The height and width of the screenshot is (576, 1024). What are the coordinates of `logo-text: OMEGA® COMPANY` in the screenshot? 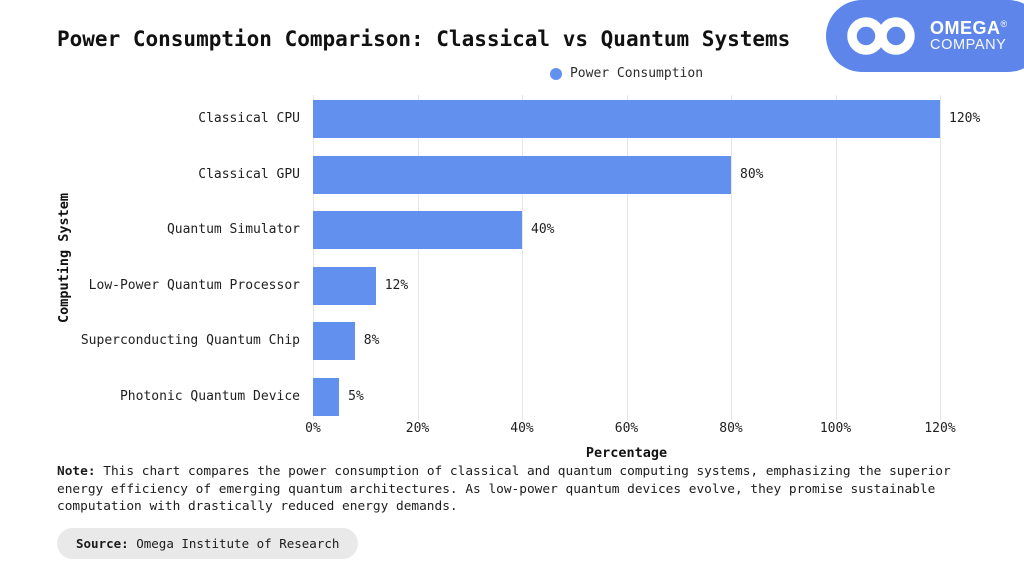 It's located at (969, 35).